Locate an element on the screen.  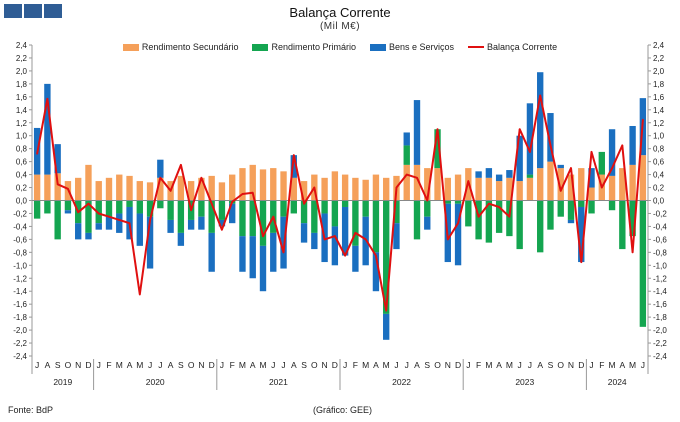
legend-swatch-secondary is located at coordinates (130, 47).